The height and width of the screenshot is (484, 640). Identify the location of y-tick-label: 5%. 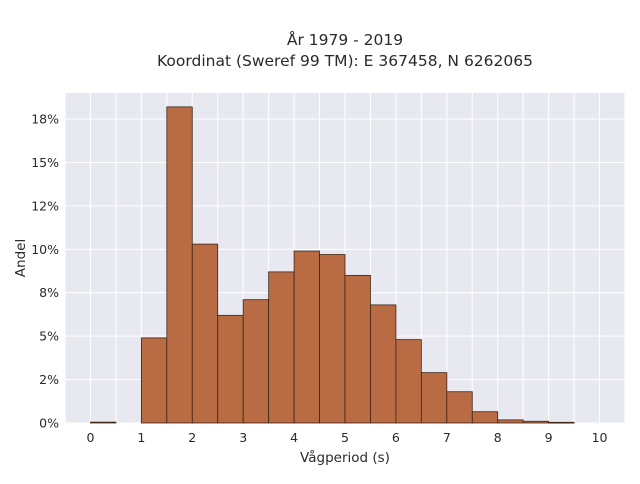
(49, 336).